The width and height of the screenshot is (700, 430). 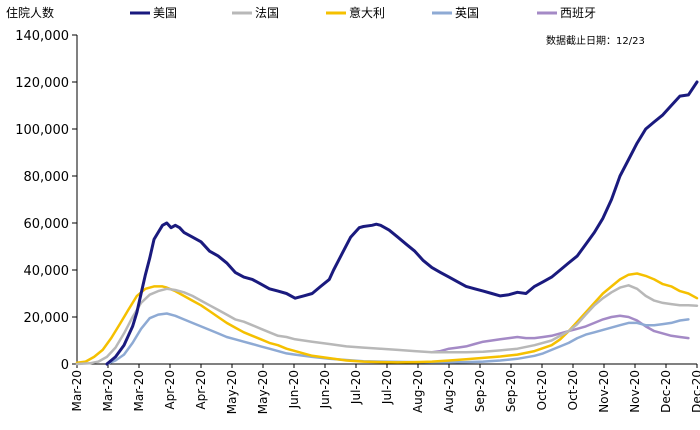 I want to click on y-tick-label: 100,000, so click(x=42, y=130).